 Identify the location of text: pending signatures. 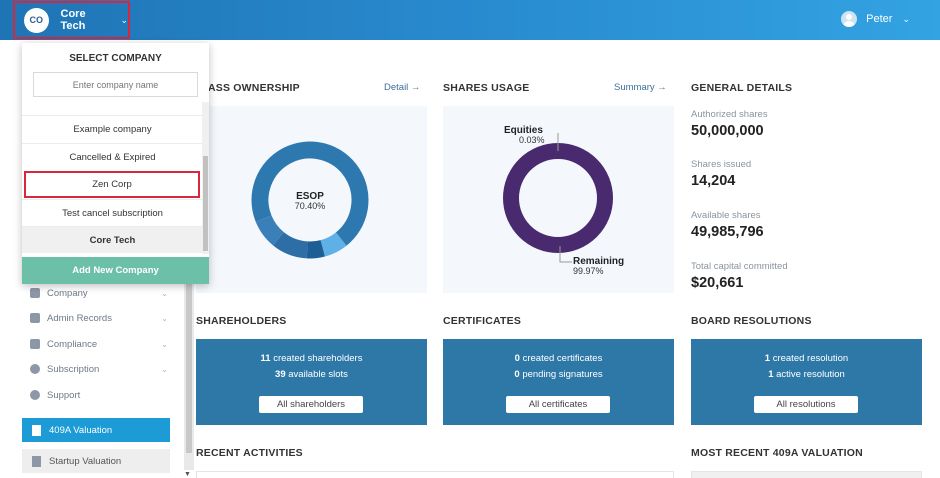
(561, 374).